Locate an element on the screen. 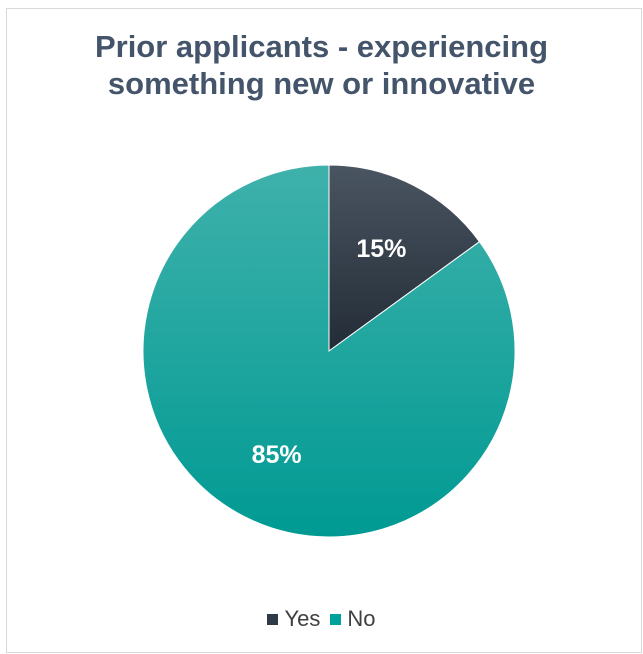 This screenshot has height=654, width=643. chart-legend: Yes No is located at coordinates (321, 619).